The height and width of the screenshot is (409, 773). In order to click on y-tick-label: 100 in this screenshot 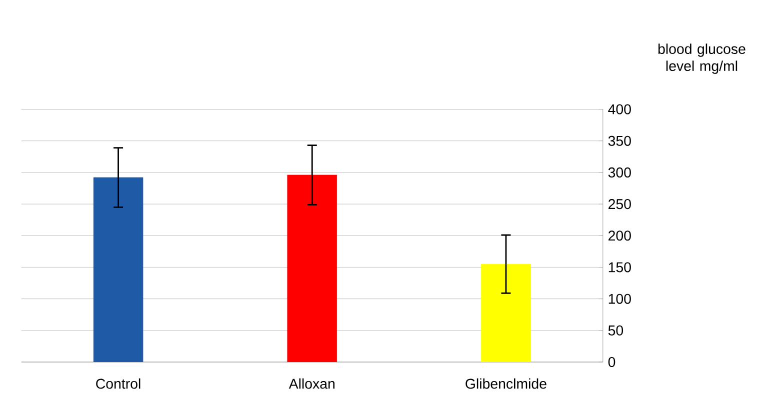, I will do `click(619, 299)`.